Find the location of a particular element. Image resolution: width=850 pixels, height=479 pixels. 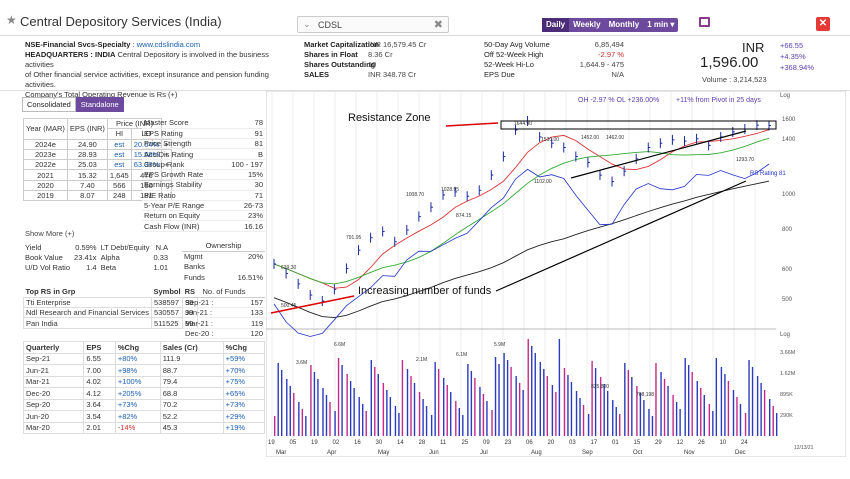

cell: Mar-20 is located at coordinates (53, 427).